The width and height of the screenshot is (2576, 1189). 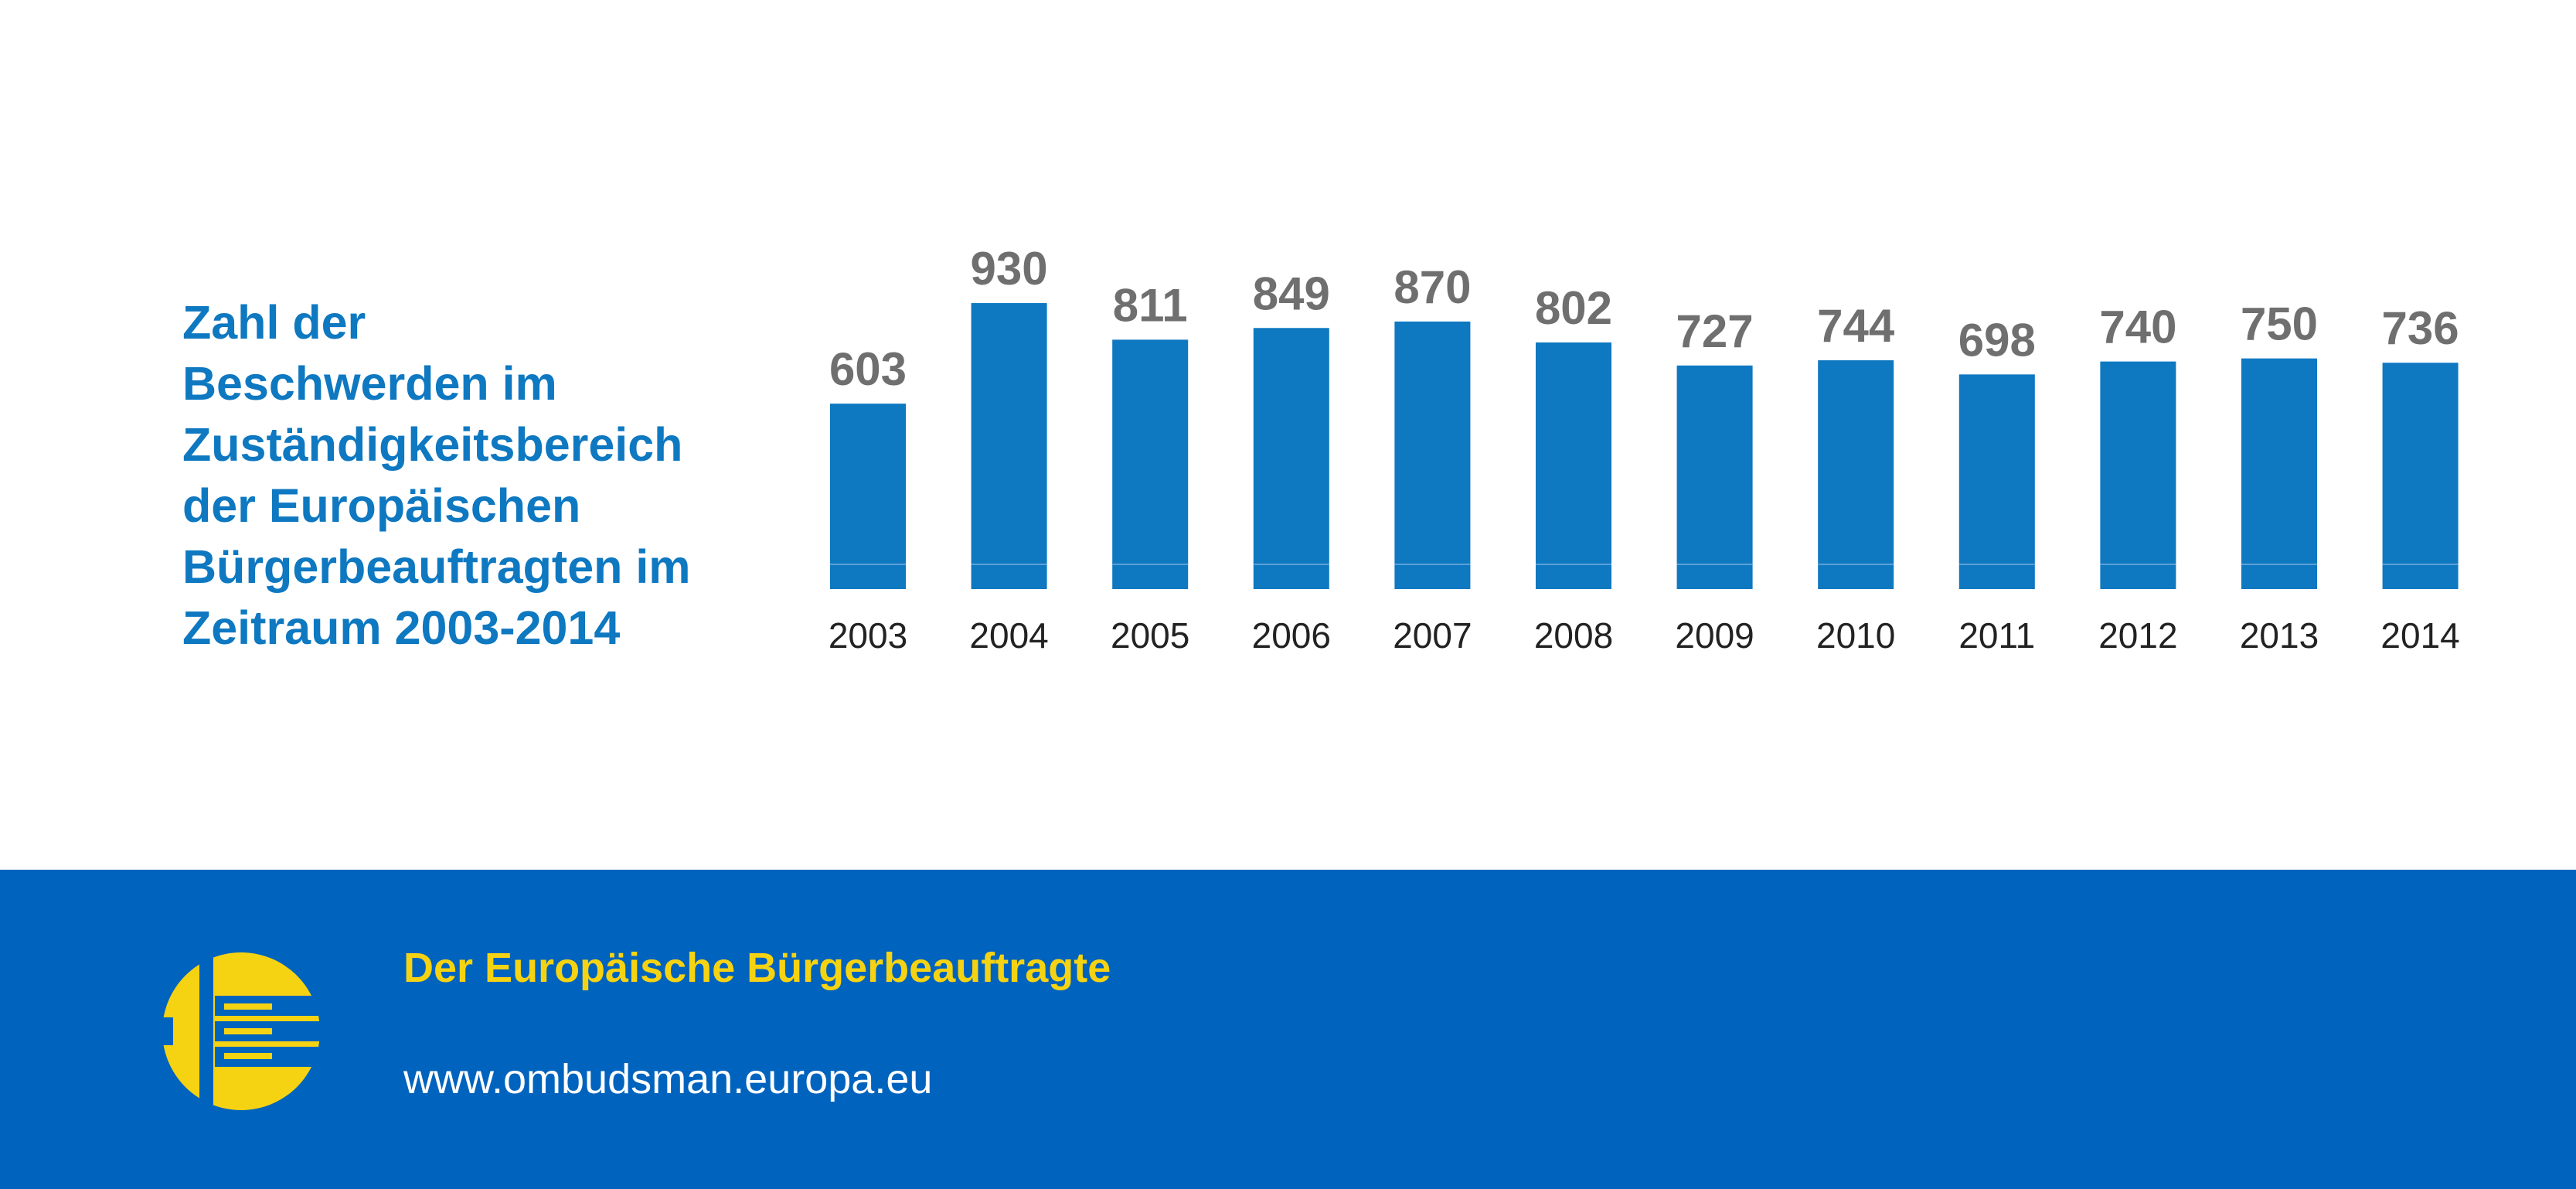 I want to click on data-label-2012: 740, so click(x=2137, y=328).